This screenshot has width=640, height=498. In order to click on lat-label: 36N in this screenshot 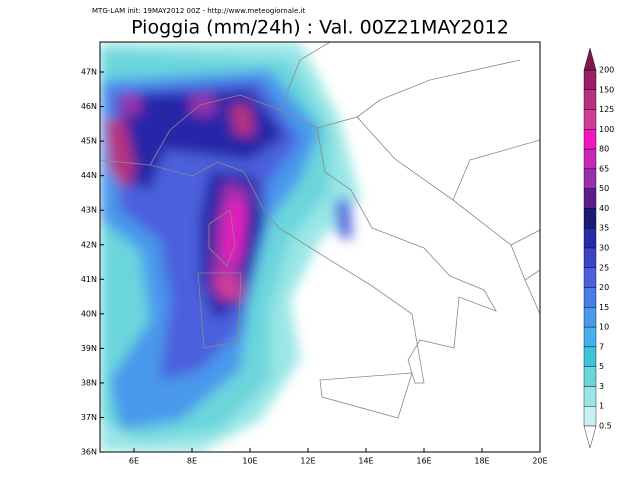, I will do `click(89, 452)`.